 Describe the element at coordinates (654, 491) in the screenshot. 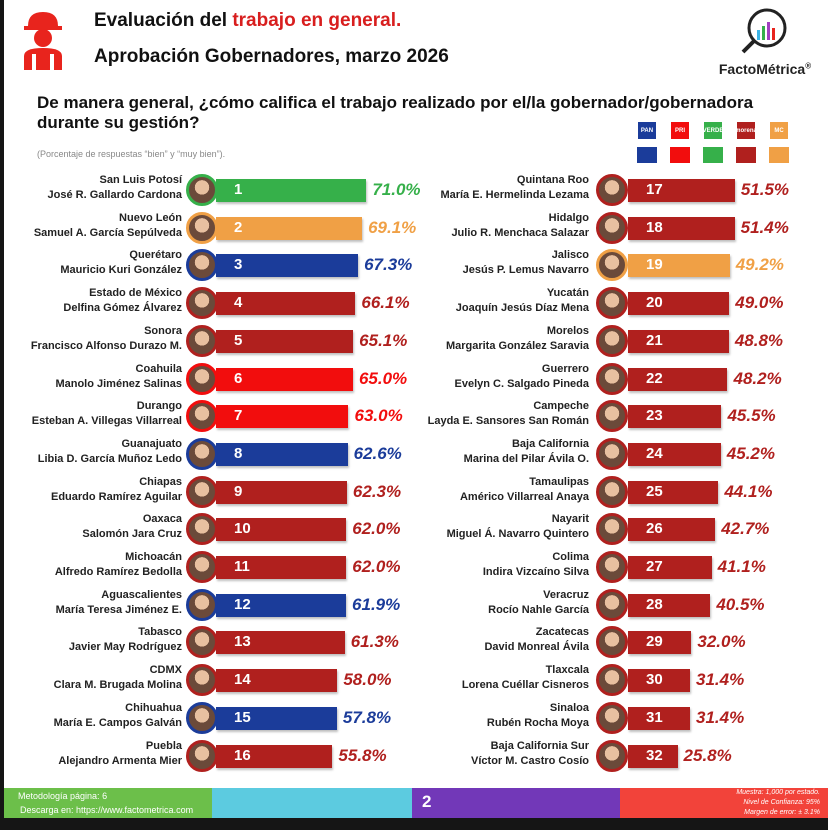

I see `rank-label: 25` at that location.